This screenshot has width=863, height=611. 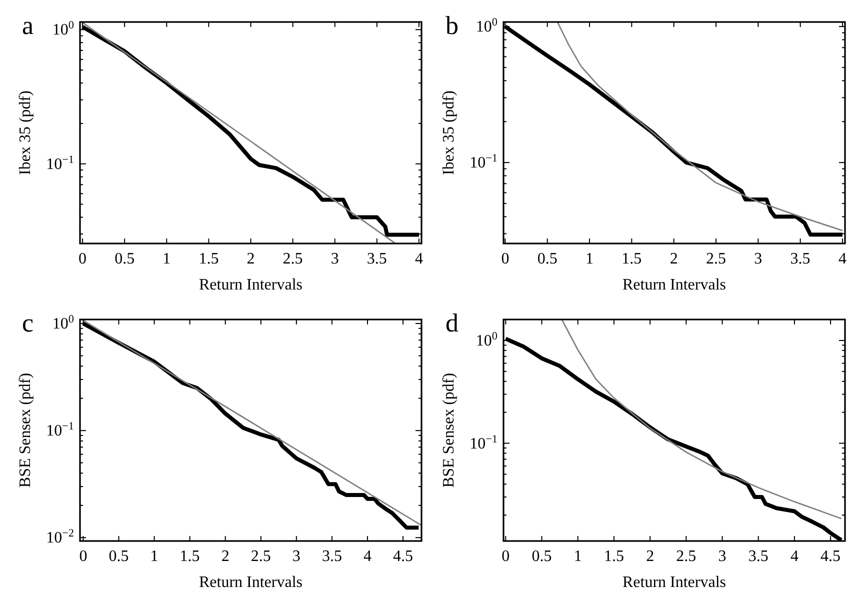 I want to click on chart-title: d, so click(x=452, y=323).